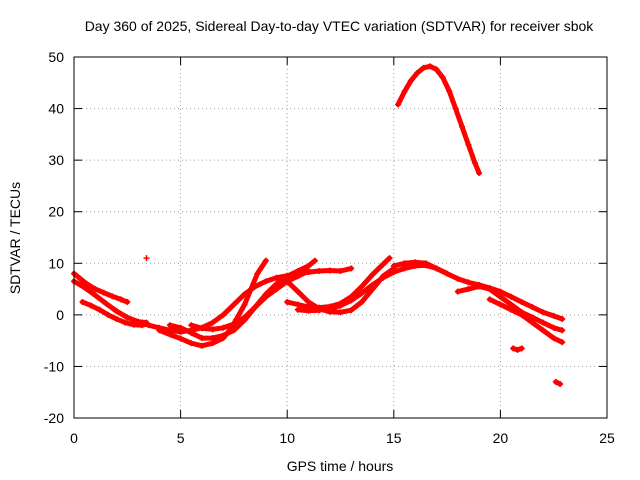 The width and height of the screenshot is (640, 480). Describe the element at coordinates (501, 438) in the screenshot. I see `x-tick-label: 20` at that location.